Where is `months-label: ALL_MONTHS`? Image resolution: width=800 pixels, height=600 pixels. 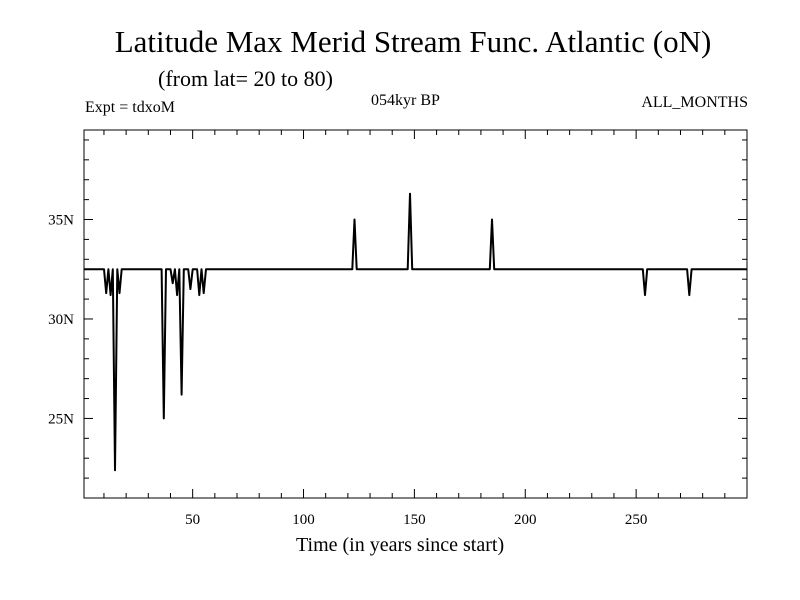
months-label: ALL_MONTHS is located at coordinates (694, 102).